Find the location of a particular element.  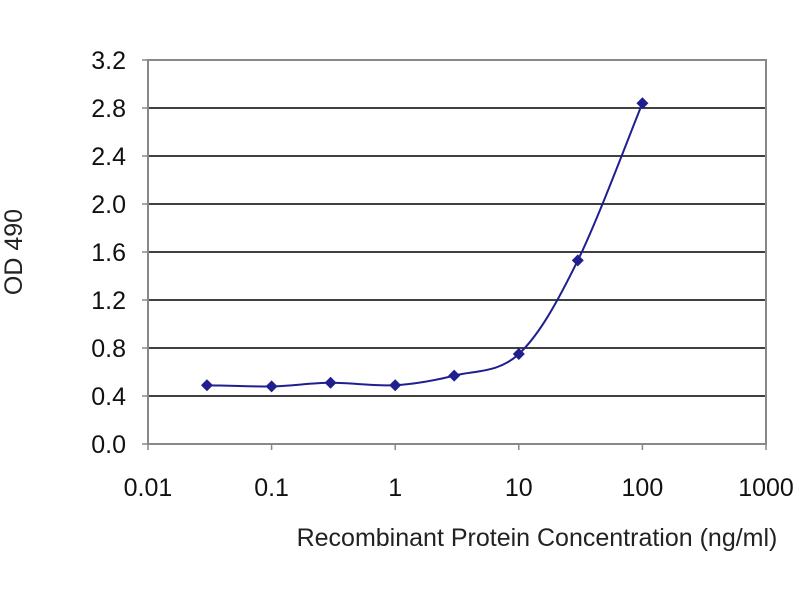

y-tick-labels: 0.0 0.4 0.8 1.2 1.6 2.0 2.4 2.8 3.2 is located at coordinates (108, 253).